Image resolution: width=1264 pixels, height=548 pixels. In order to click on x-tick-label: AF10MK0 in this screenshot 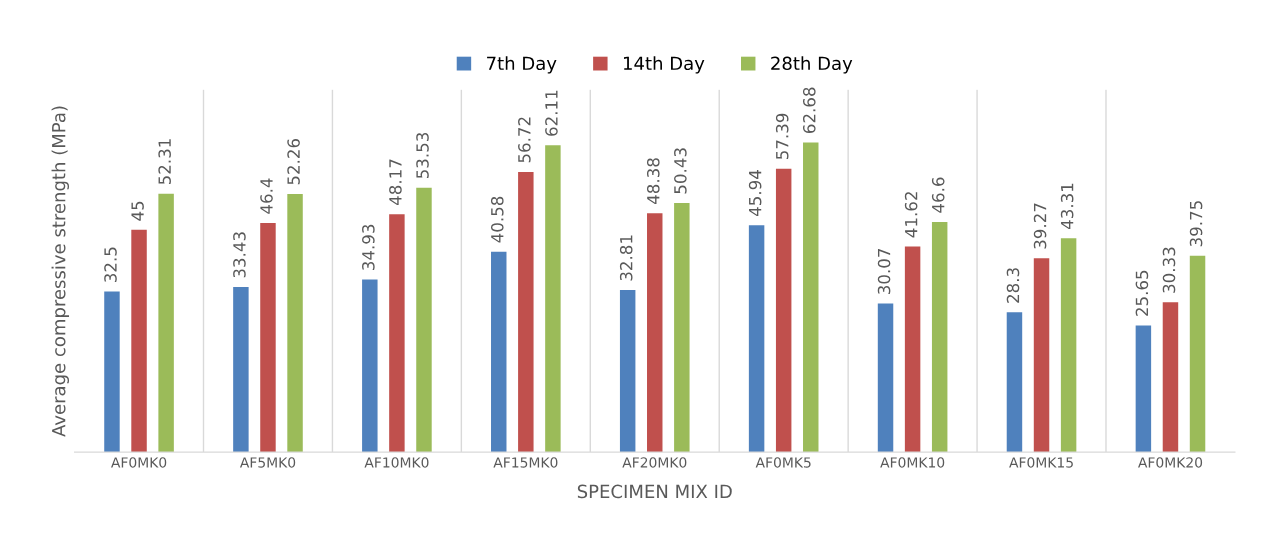, I will do `click(396, 462)`.